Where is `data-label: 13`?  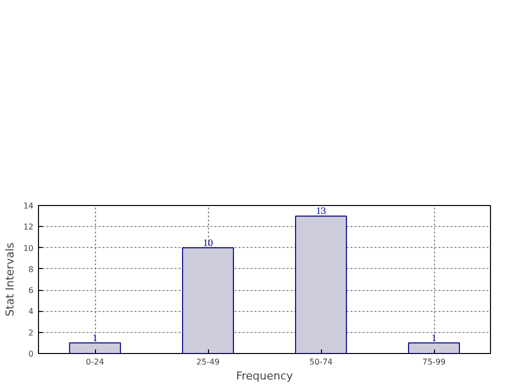
data-label: 13 is located at coordinates (321, 212).